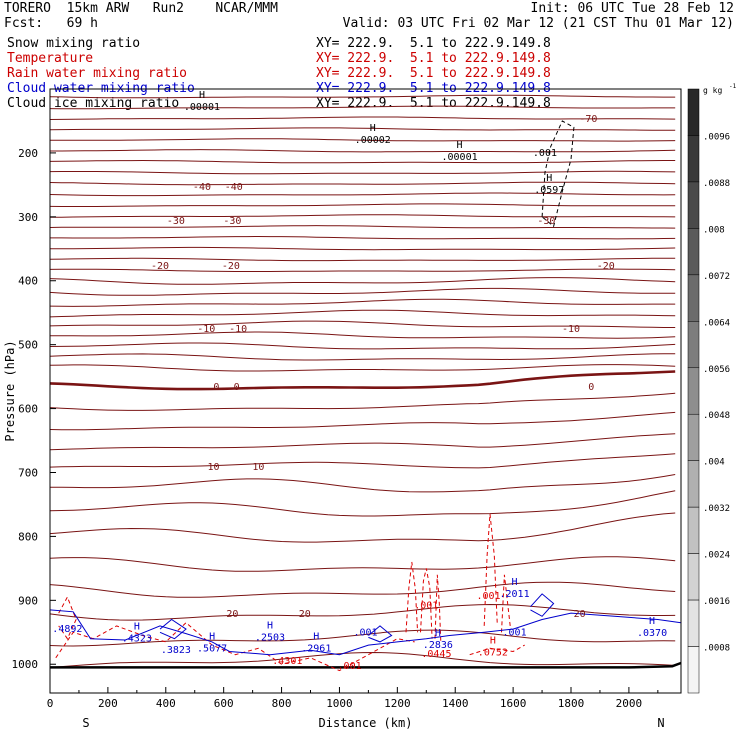 This screenshot has height=740, width=740. Describe the element at coordinates (397, 703) in the screenshot. I see `x-tick-label: 1200` at that location.